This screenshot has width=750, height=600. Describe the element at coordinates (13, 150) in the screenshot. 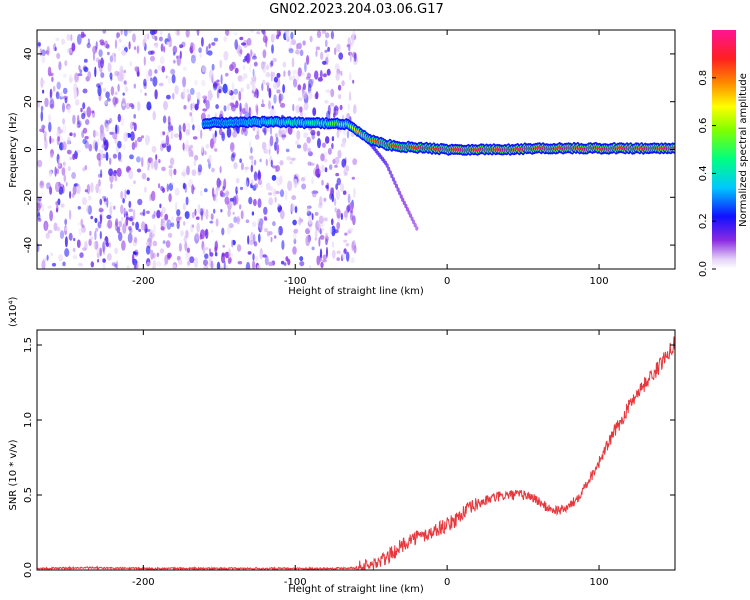

I see `spectrogram-y-axis-label: Frequency (Hz)` at that location.